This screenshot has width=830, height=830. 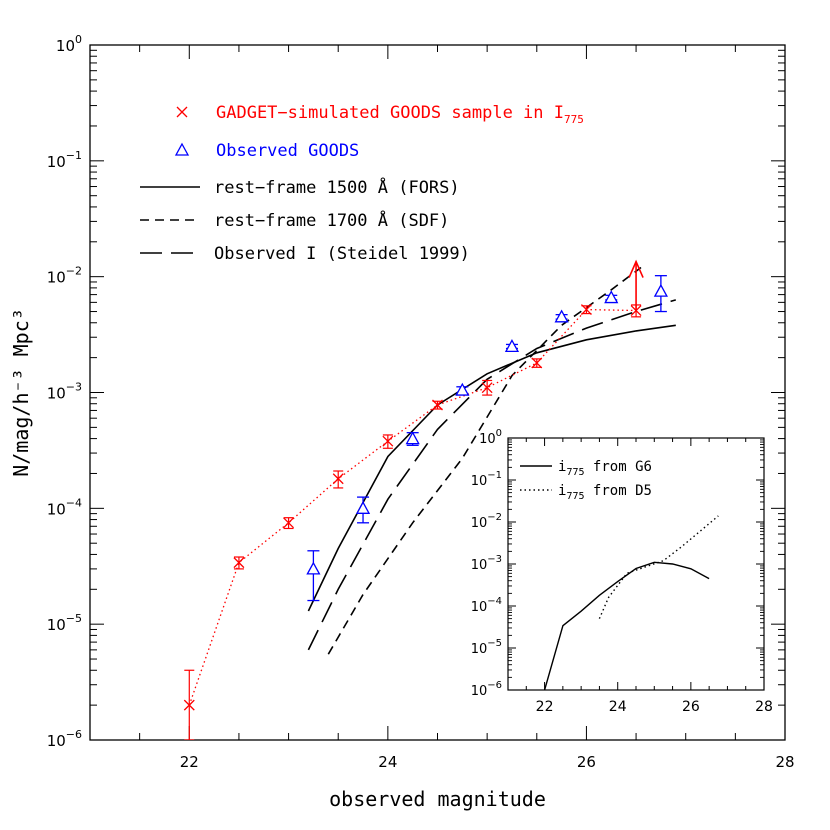 What do you see at coordinates (499, 433) in the screenshot?
I see `inset-y-tick-exp: 0` at bounding box center [499, 433].